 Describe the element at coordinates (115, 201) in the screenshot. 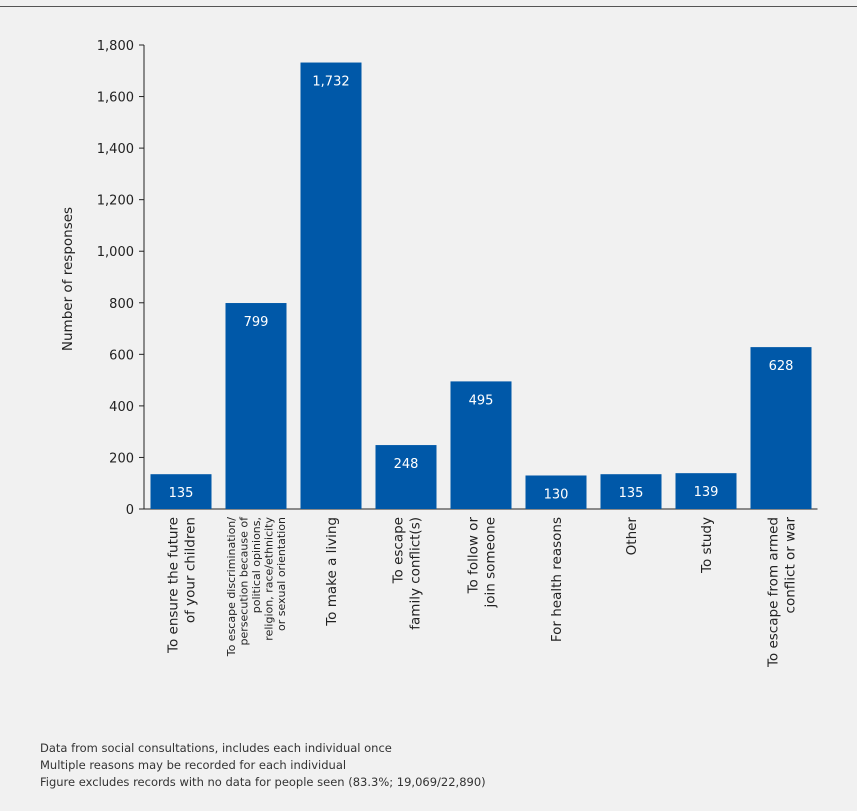

I see `y-tick-label: 1,200` at that location.